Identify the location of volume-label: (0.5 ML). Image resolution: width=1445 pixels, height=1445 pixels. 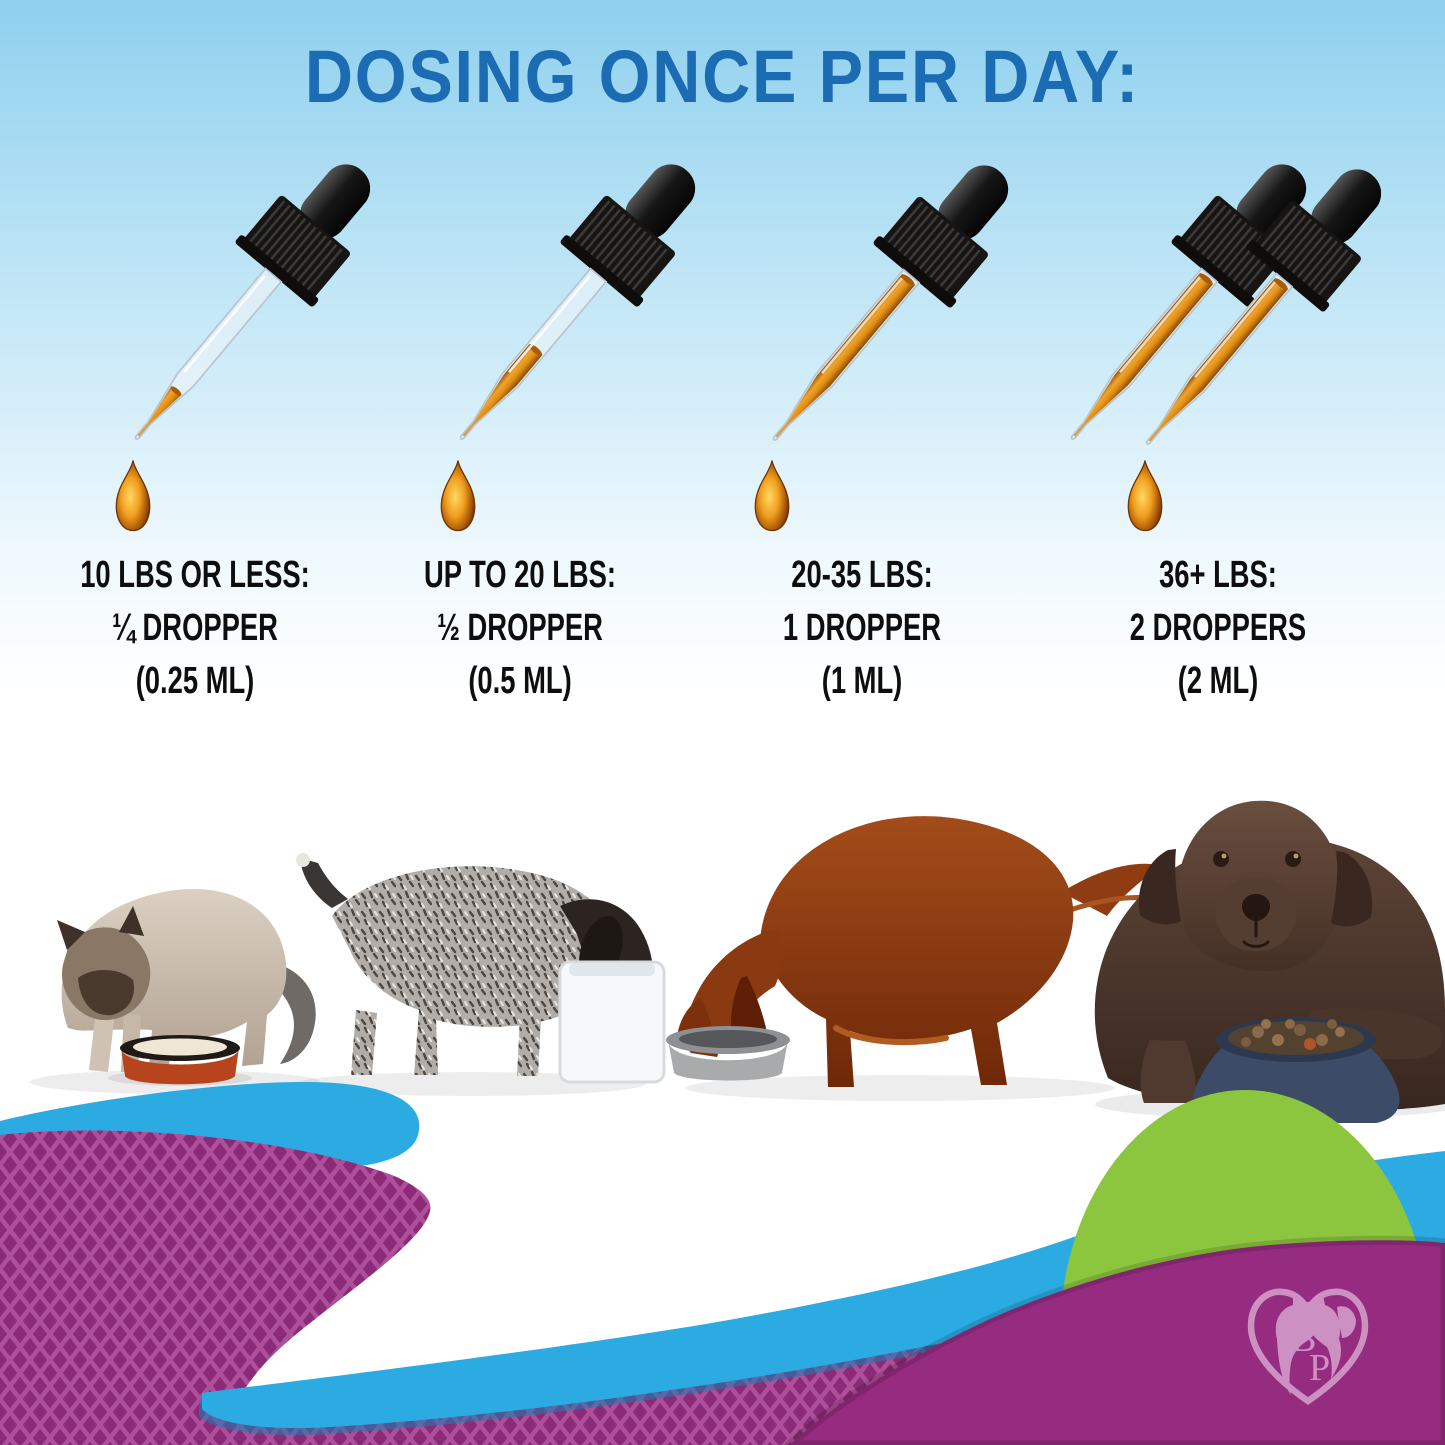
(520, 681).